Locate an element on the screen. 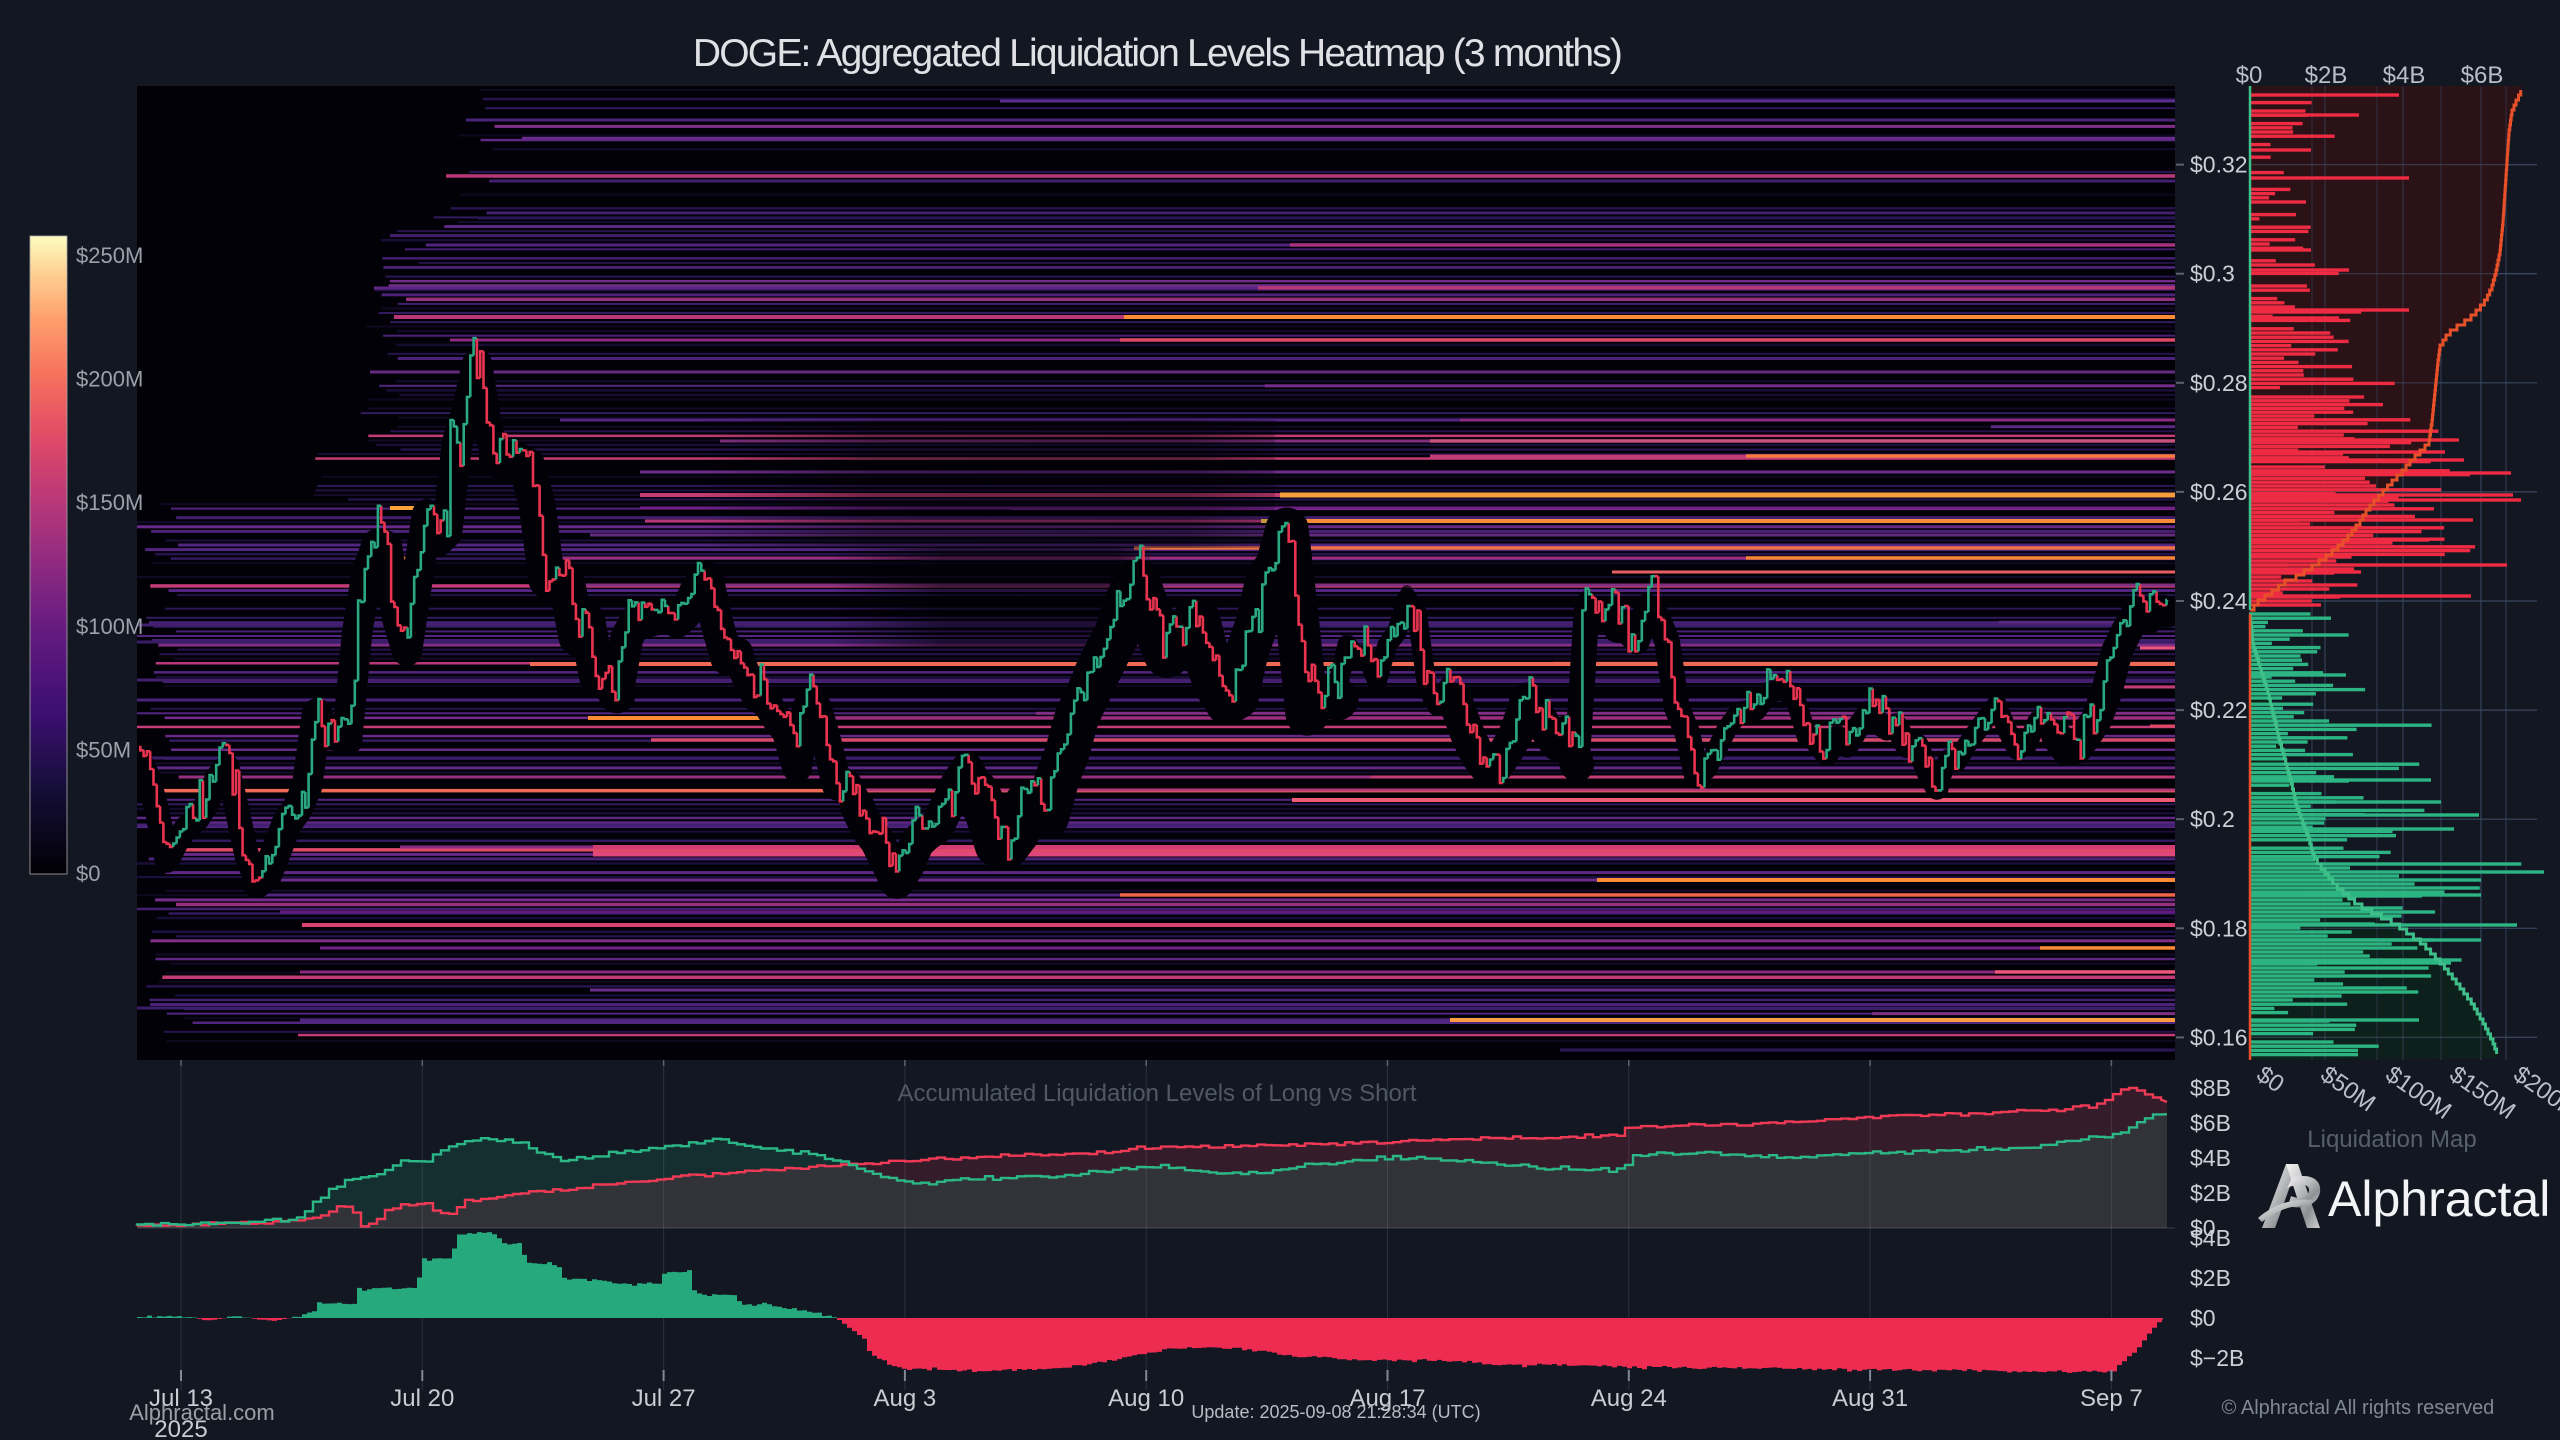 The image size is (2560, 1440). svg-text: Aug 31 is located at coordinates (1870, 1398).